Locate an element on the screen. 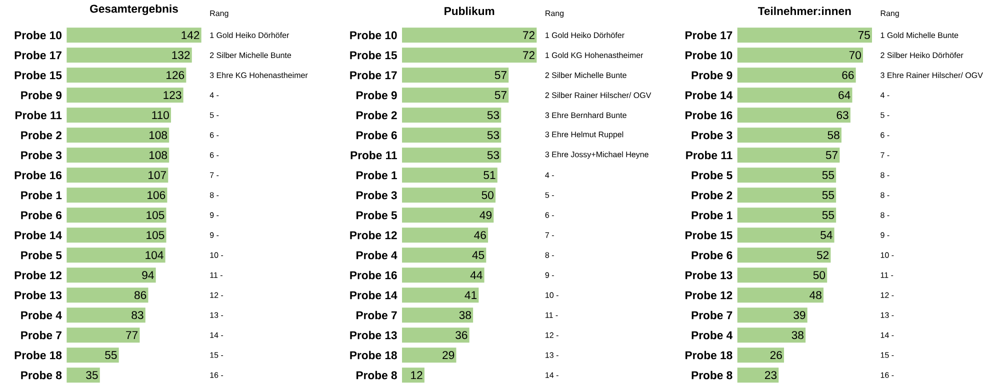 This screenshot has height=388, width=1000. y-tick-label: Probe 5 is located at coordinates (376, 215).